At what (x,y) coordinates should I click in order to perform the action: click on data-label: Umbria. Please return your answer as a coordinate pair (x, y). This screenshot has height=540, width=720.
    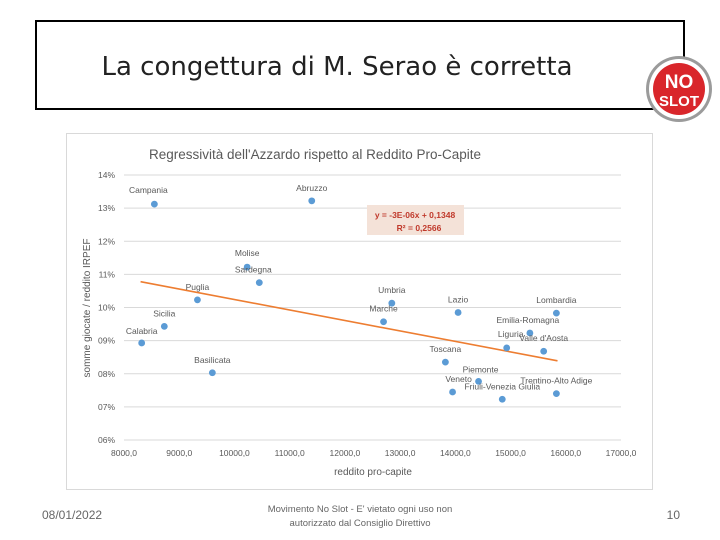
    Looking at the image, I should click on (392, 290).